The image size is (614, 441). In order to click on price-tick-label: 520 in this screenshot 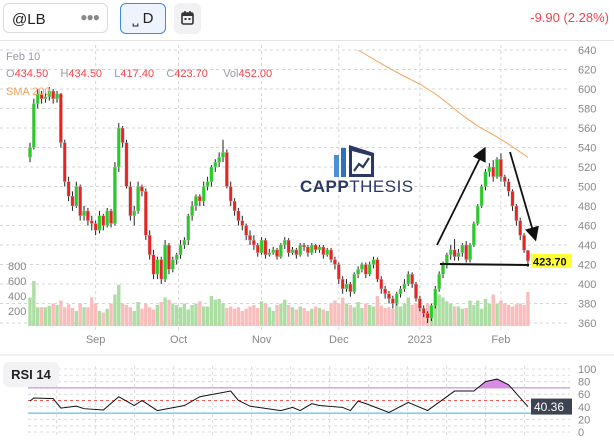, I will do `click(587, 168)`.